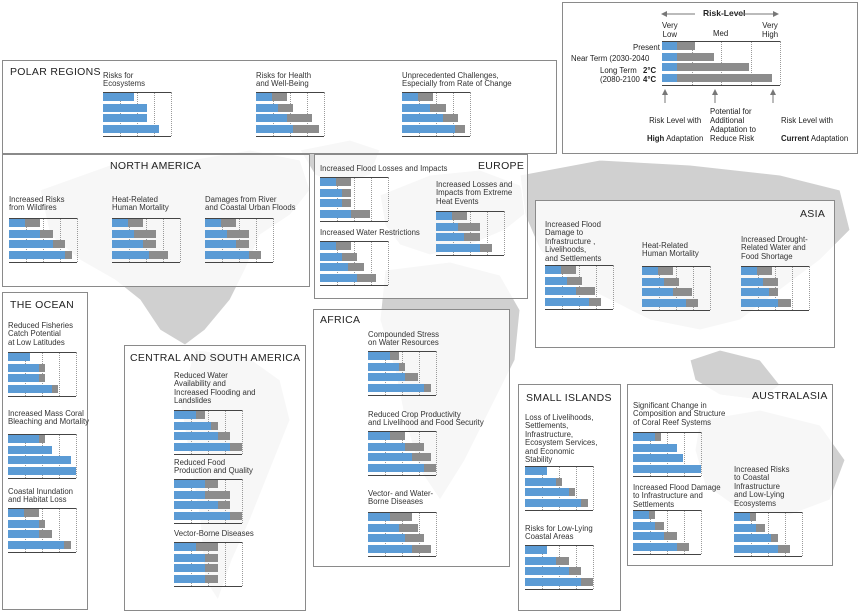  What do you see at coordinates (807, 120) in the screenshot?
I see `legend-current-1: Risk Level with` at bounding box center [807, 120].